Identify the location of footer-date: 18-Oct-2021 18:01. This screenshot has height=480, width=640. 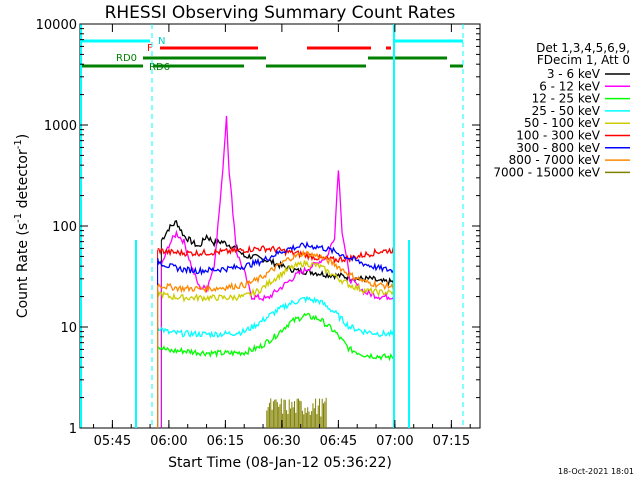
(596, 471).